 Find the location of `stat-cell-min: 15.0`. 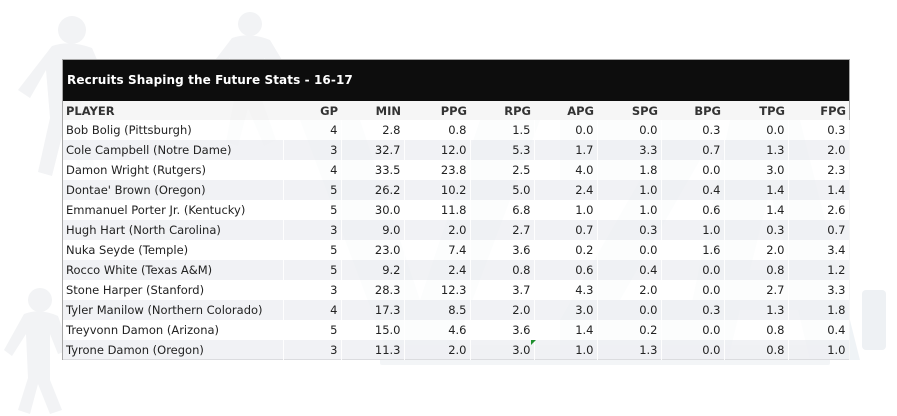

stat-cell-min: 15.0 is located at coordinates (373, 330).